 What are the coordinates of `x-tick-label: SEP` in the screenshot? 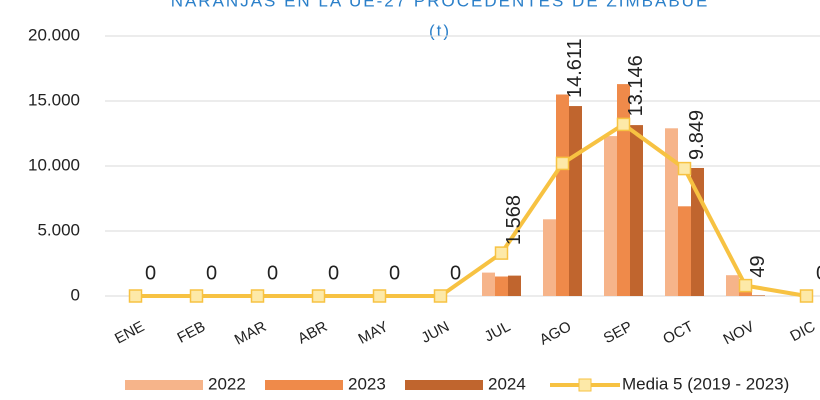 It's located at (618, 332).